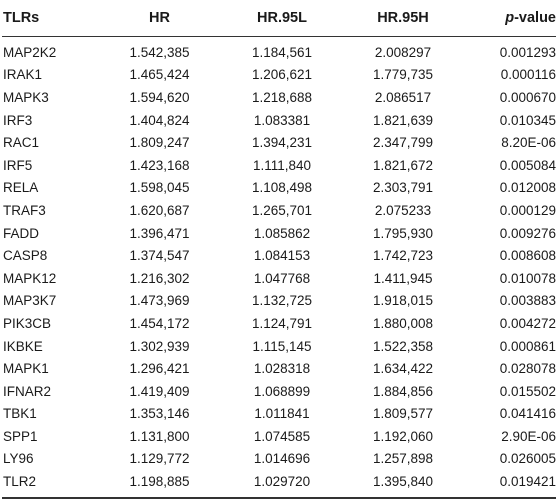 The width and height of the screenshot is (558, 499). Describe the element at coordinates (159, 120) in the screenshot. I see `hr-cell: 1.404,824` at that location.